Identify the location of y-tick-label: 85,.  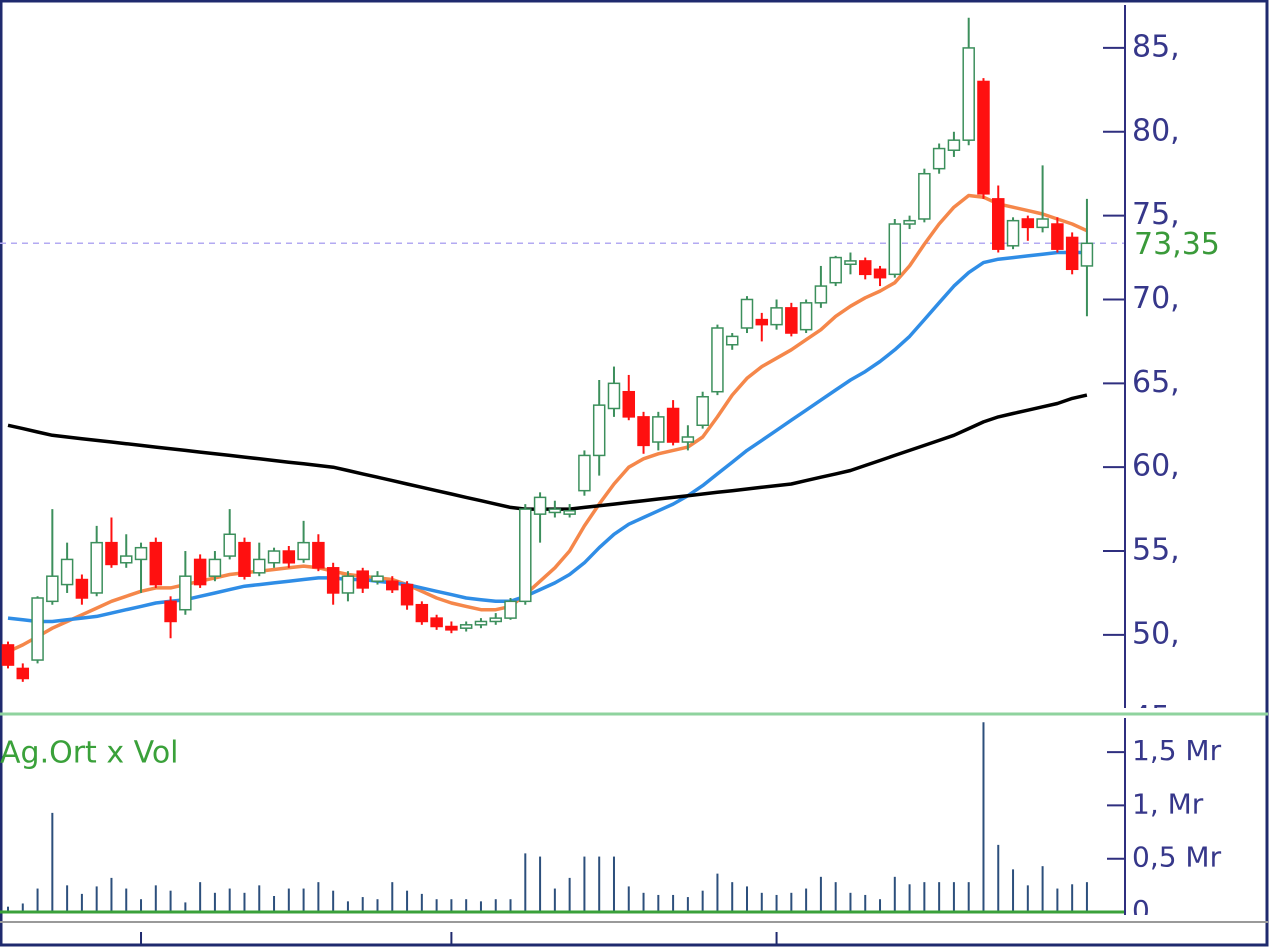
(1156, 46).